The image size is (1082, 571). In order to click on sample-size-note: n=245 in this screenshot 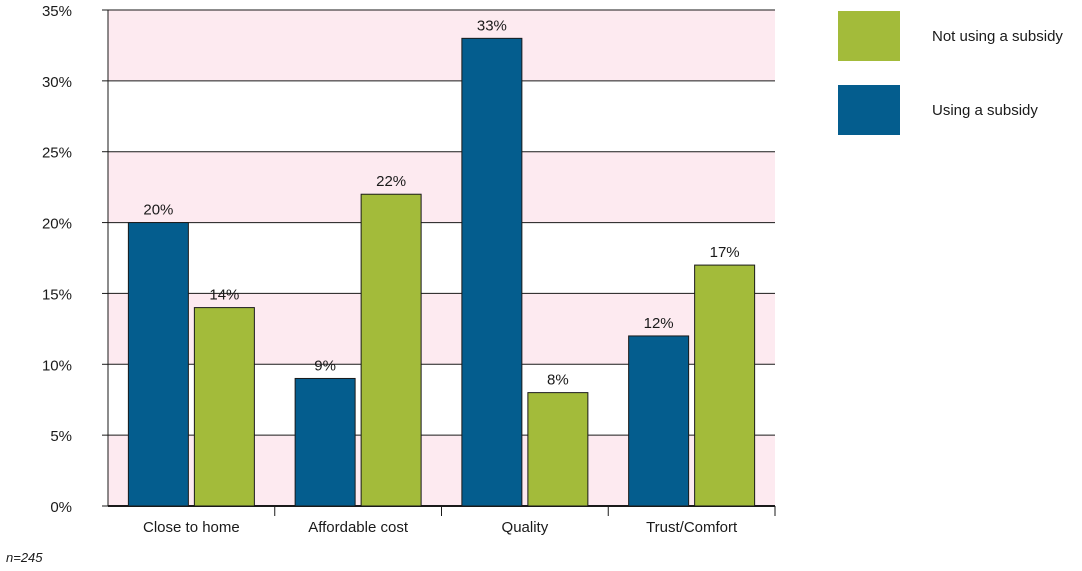, I will do `click(24, 557)`.